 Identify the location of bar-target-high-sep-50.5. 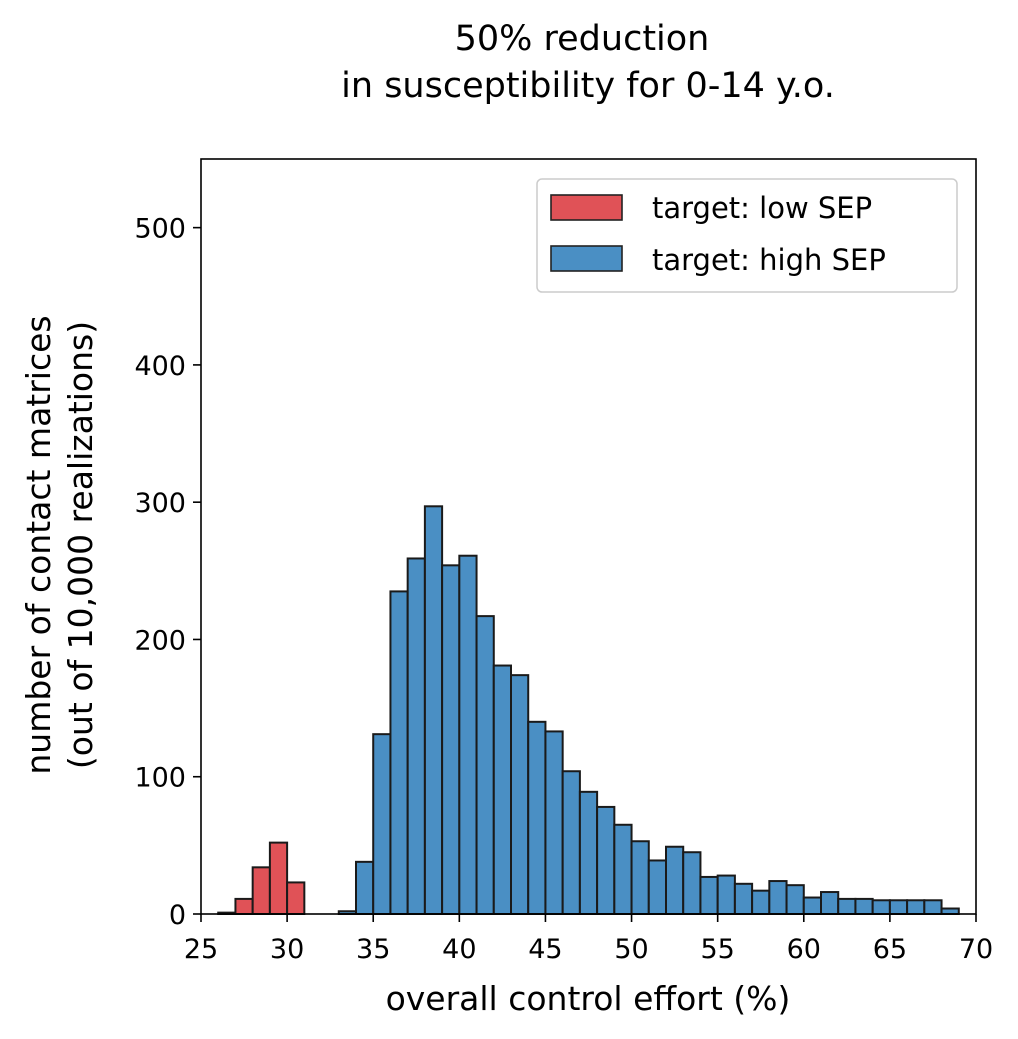
(640, 878).